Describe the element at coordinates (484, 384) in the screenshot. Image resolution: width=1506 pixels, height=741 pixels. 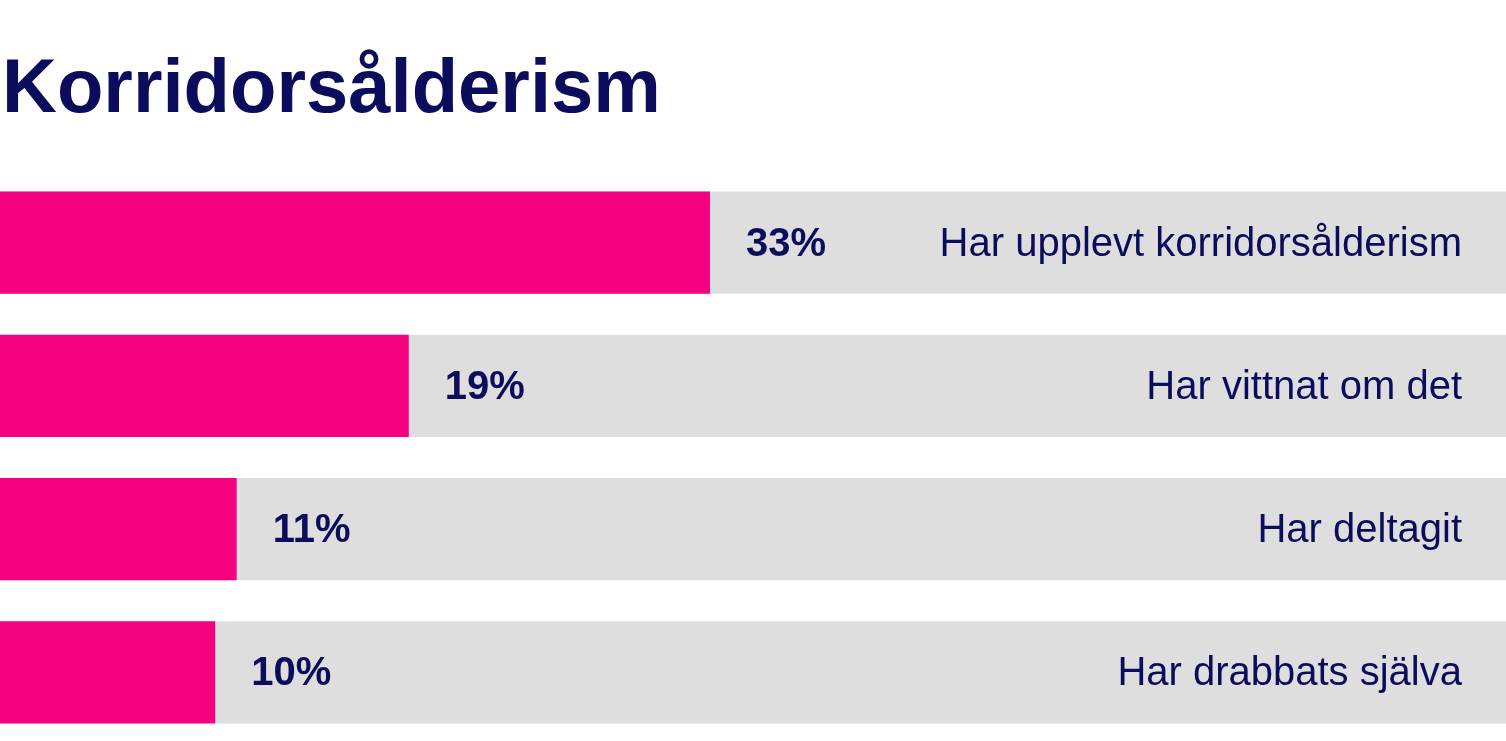
I see `data-label: 19%` at that location.